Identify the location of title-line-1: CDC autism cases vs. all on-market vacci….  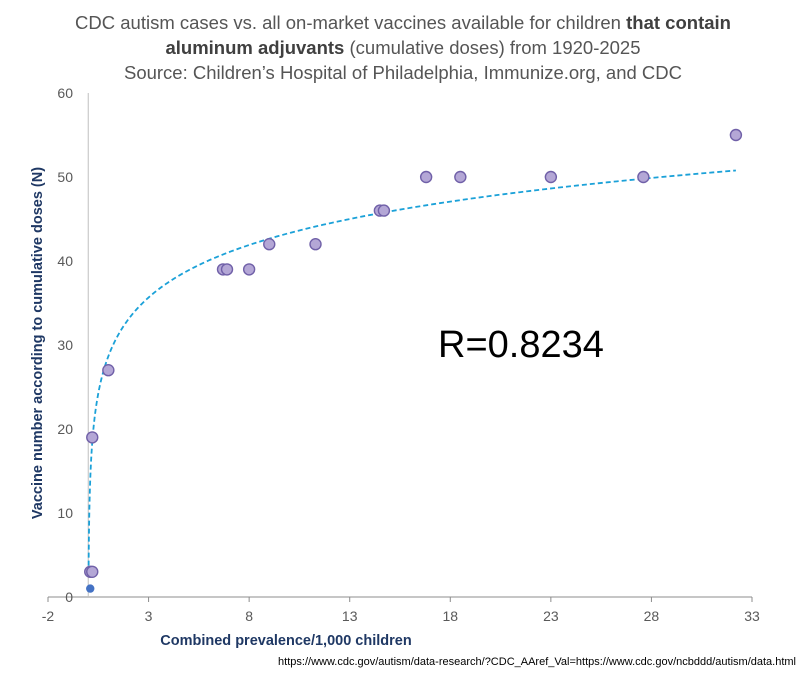
(403, 22).